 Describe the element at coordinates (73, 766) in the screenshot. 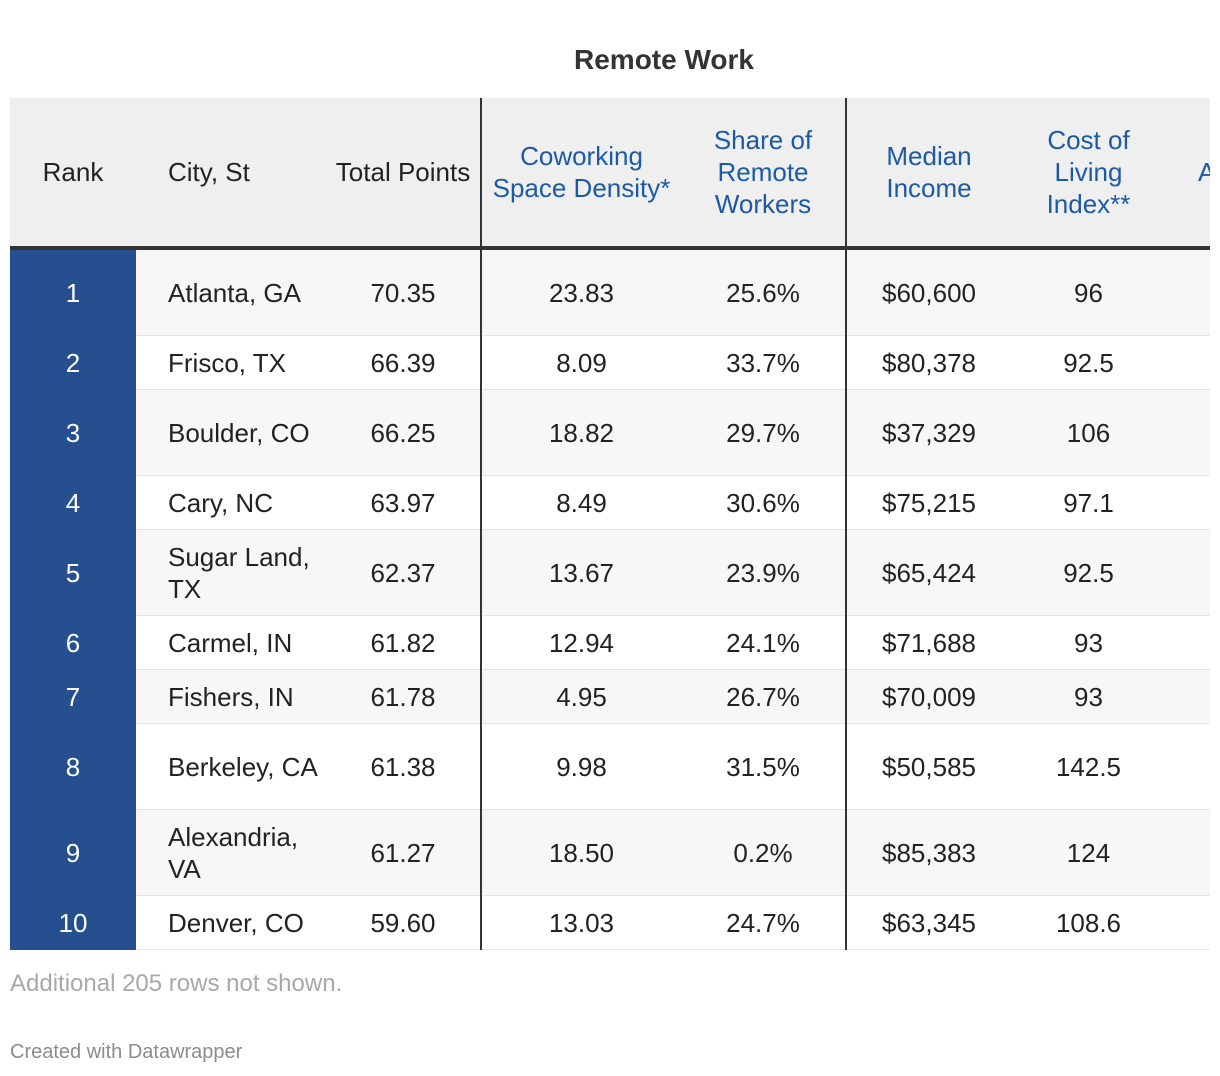

I see `rank-cell: 8` at that location.